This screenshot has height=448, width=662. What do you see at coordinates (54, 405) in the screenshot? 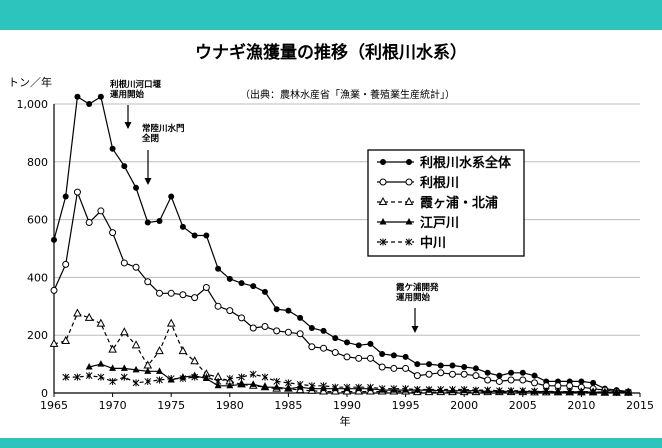
I see `x-tick-label: 1965` at bounding box center [54, 405].